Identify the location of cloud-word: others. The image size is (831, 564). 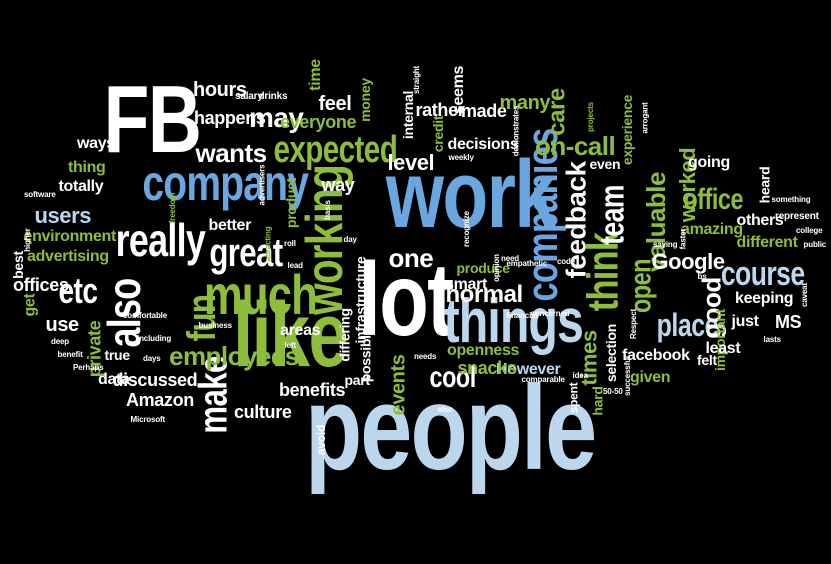
(760, 220).